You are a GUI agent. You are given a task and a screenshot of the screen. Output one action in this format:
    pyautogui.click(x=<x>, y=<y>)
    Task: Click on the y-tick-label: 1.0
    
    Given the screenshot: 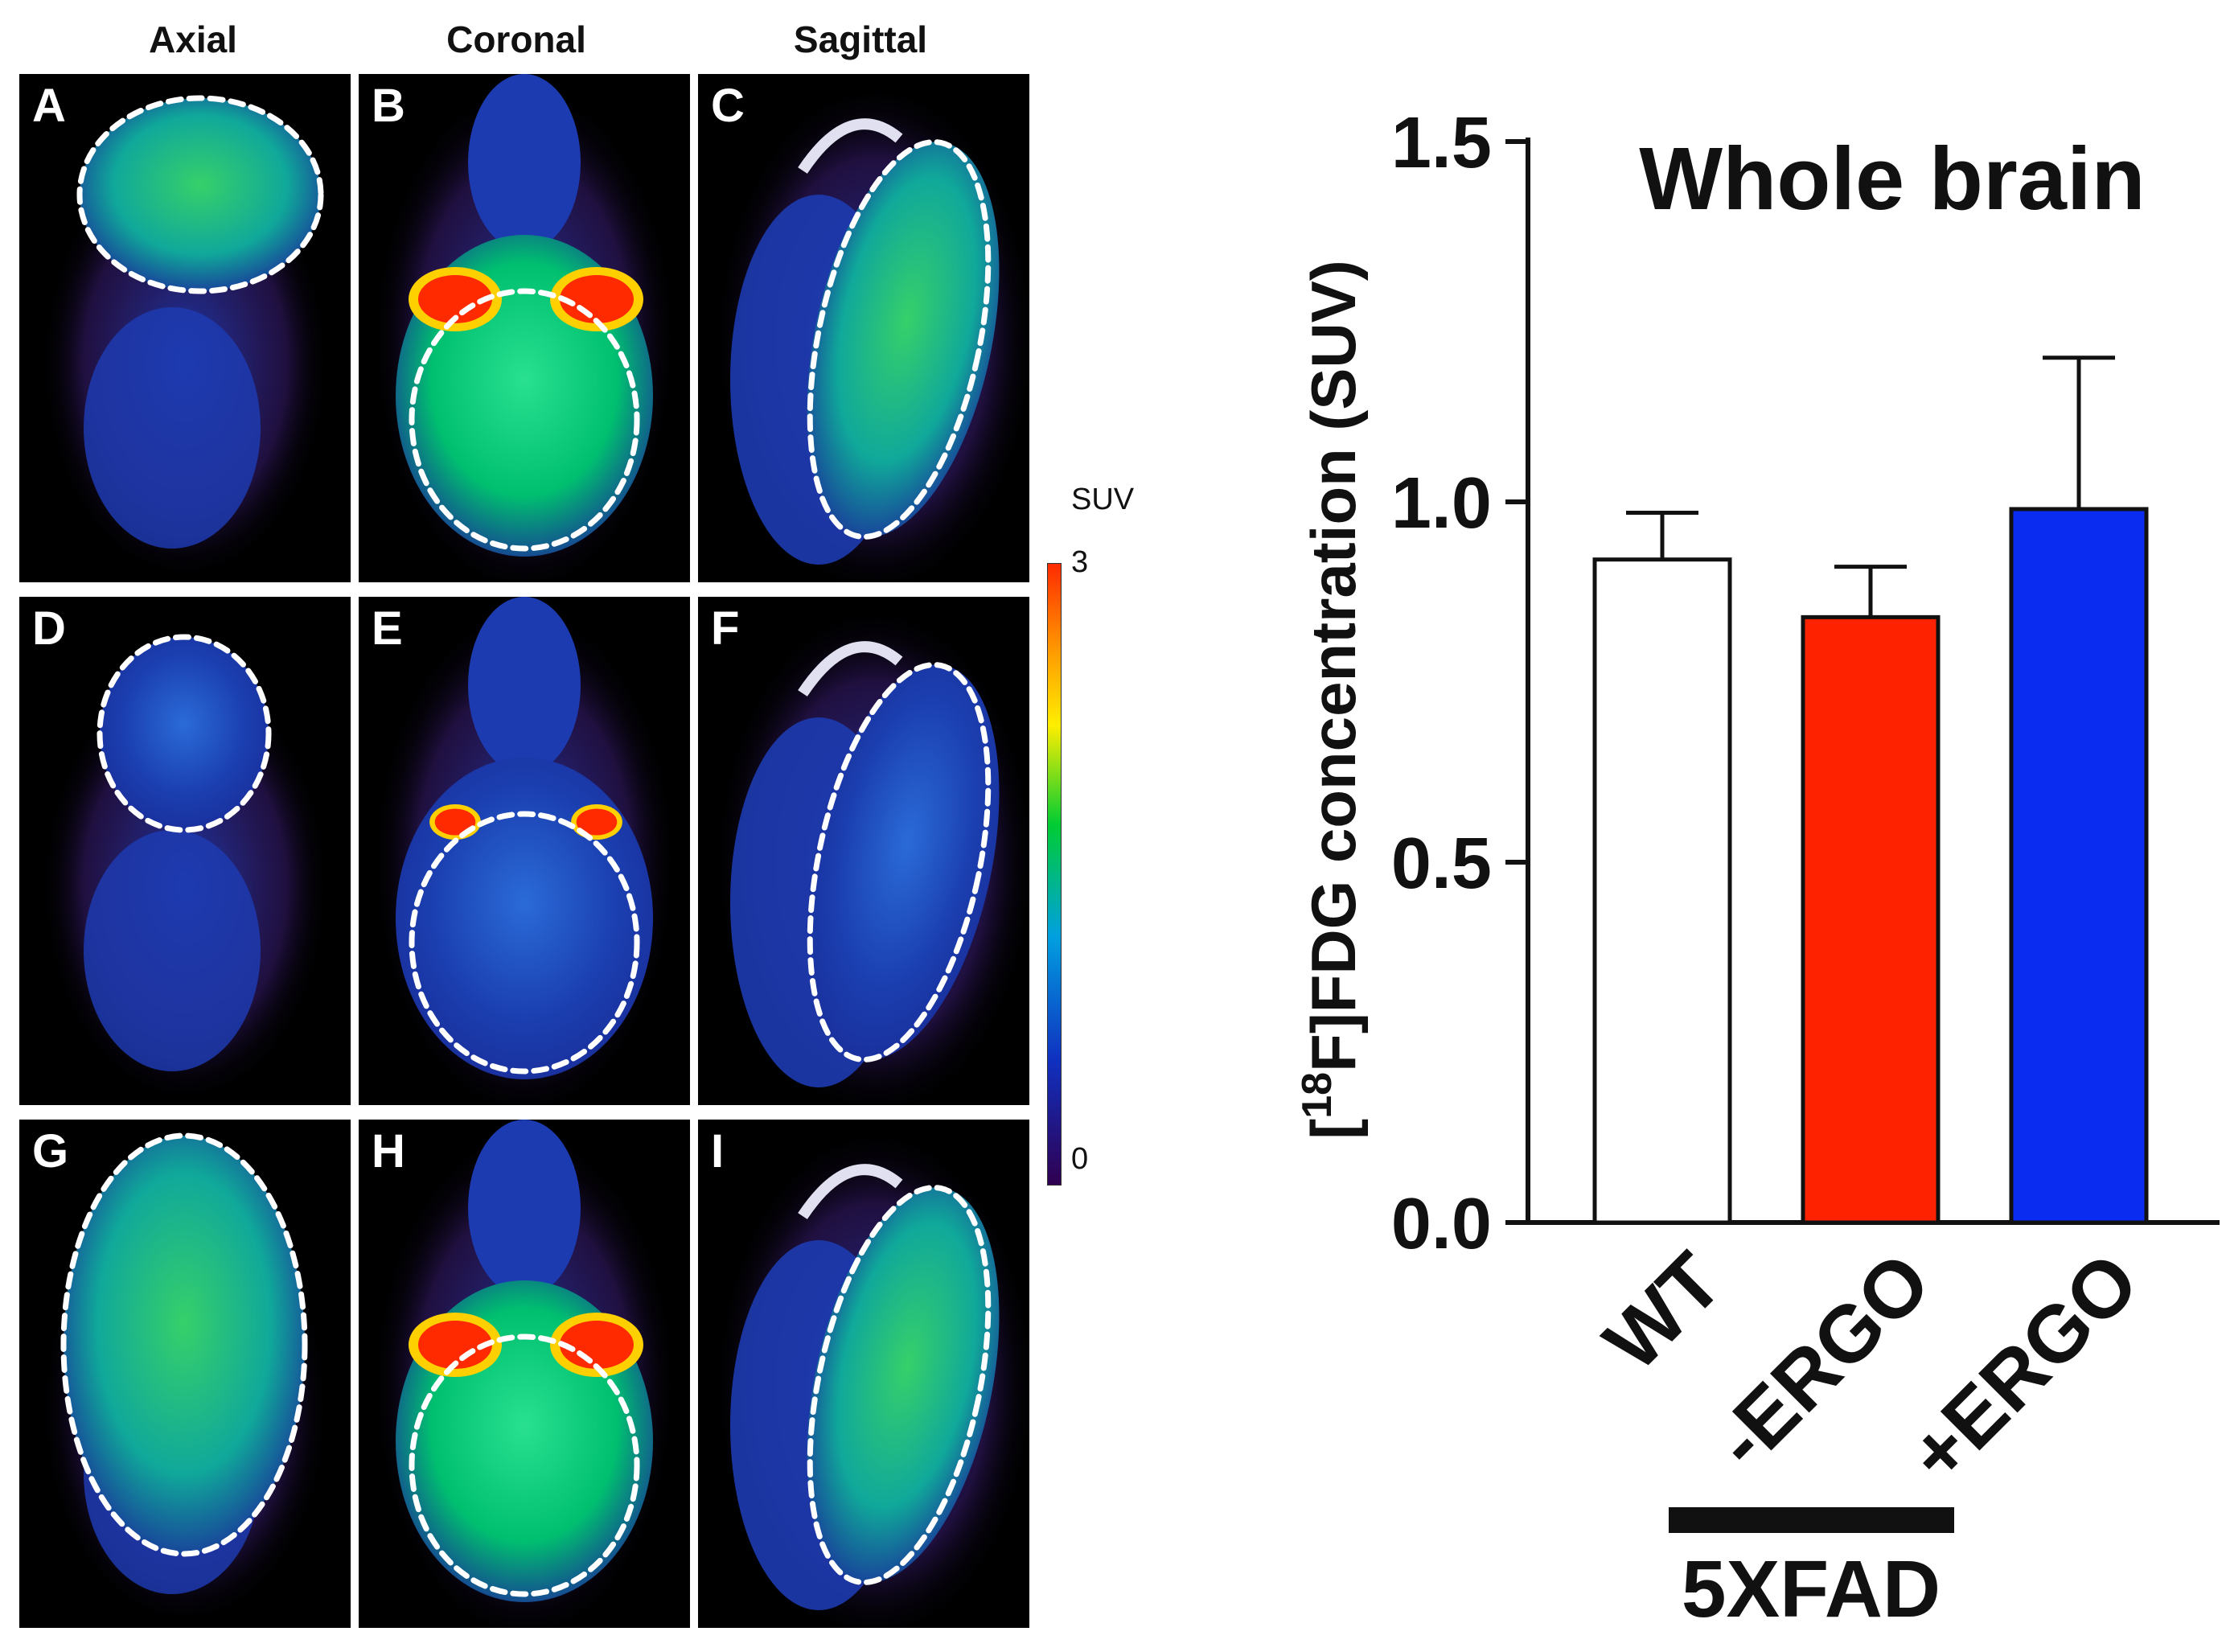 What is the action you would take?
    pyautogui.click(x=1441, y=503)
    